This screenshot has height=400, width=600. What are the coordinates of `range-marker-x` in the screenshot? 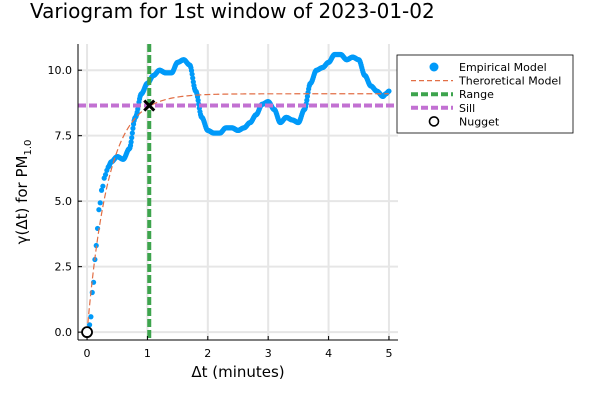 It's located at (149, 105).